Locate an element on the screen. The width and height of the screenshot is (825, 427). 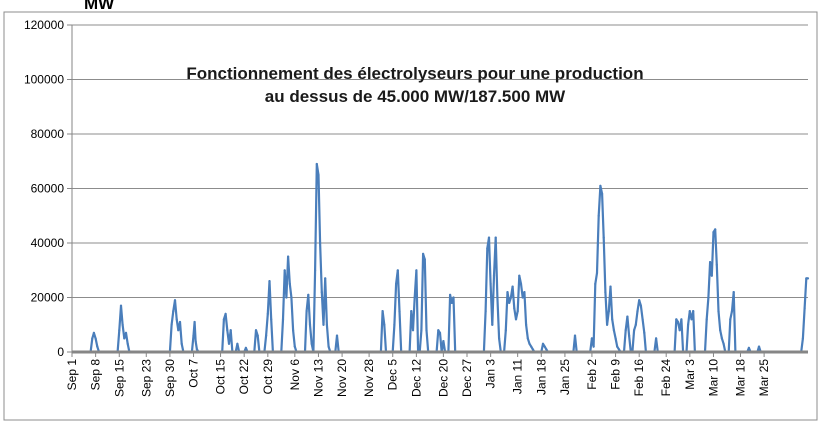
x-tick-label: Mar 3 is located at coordinates (690, 374).